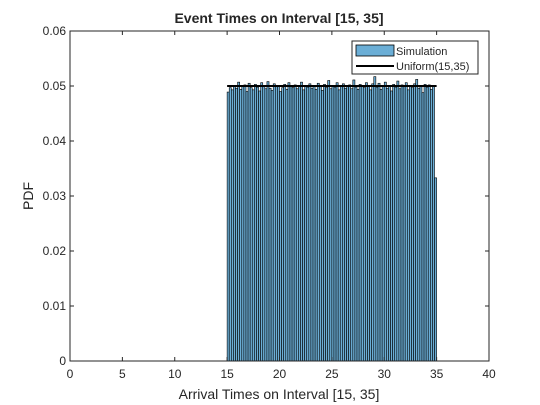 This screenshot has width=540, height=405. I want to click on x-tick-label: 5, so click(122, 374).